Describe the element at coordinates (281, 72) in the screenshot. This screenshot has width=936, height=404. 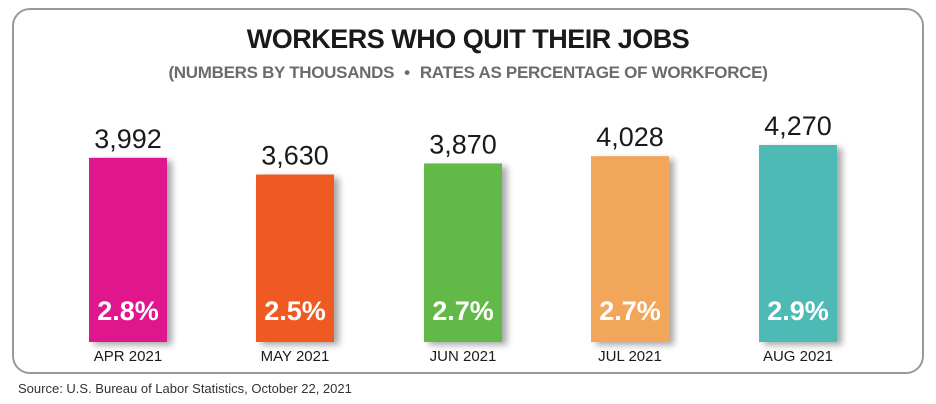
I see `subtitle-part-numbers: (NUMBERS BY THOUSANDS` at that location.